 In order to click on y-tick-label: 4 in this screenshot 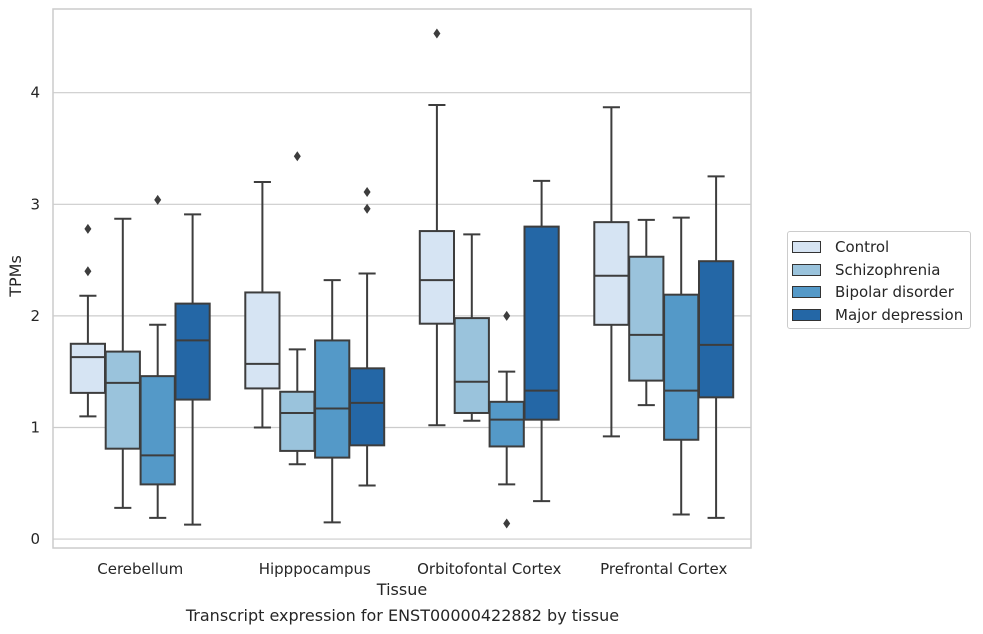, I will do `click(35, 93)`.